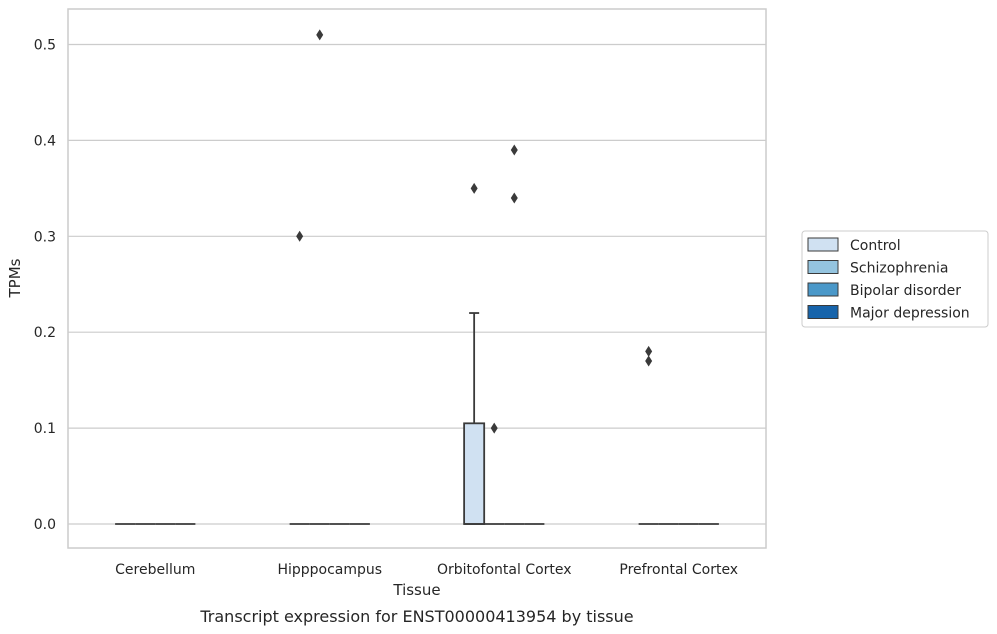  Describe the element at coordinates (504, 570) in the screenshot. I see `x-tick-label: Orbitofontal Cortex` at that location.